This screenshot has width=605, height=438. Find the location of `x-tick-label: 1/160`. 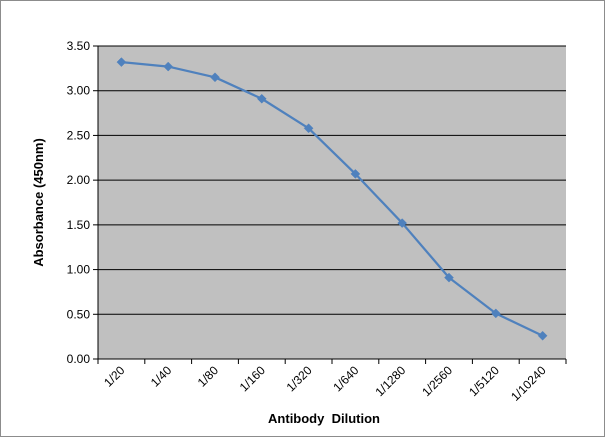

x-tick-label: 1/160 is located at coordinates (252, 378).